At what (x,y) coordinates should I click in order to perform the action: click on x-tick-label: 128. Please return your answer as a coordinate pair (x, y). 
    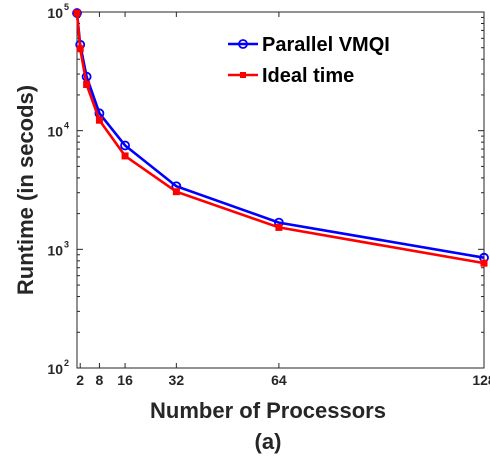
    Looking at the image, I should click on (481, 380).